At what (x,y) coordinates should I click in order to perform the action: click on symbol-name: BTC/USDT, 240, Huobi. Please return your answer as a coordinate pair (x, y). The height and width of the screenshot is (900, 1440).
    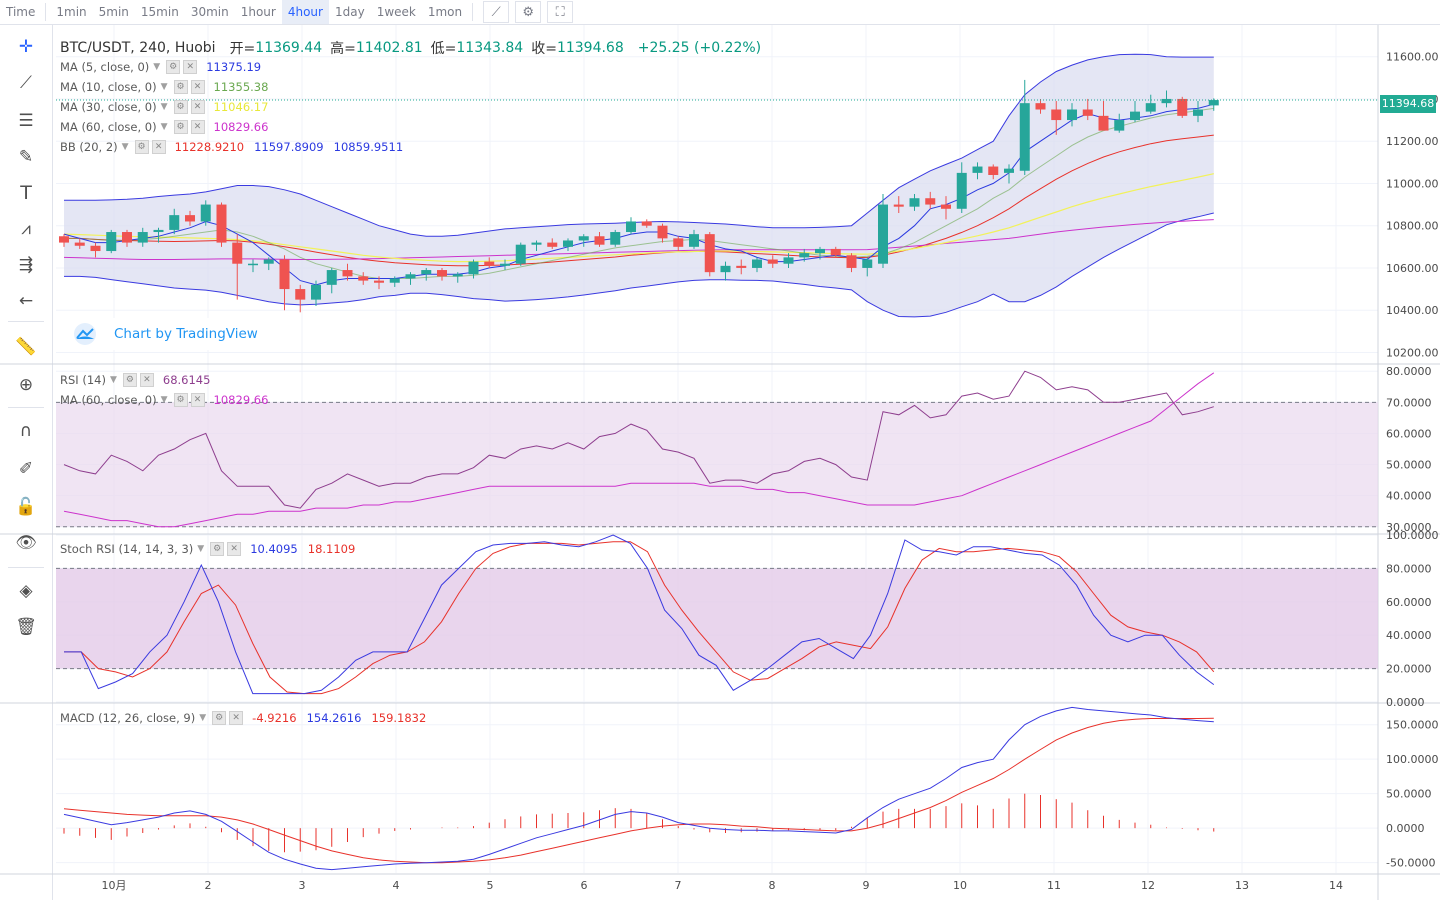
    Looking at the image, I should click on (138, 48).